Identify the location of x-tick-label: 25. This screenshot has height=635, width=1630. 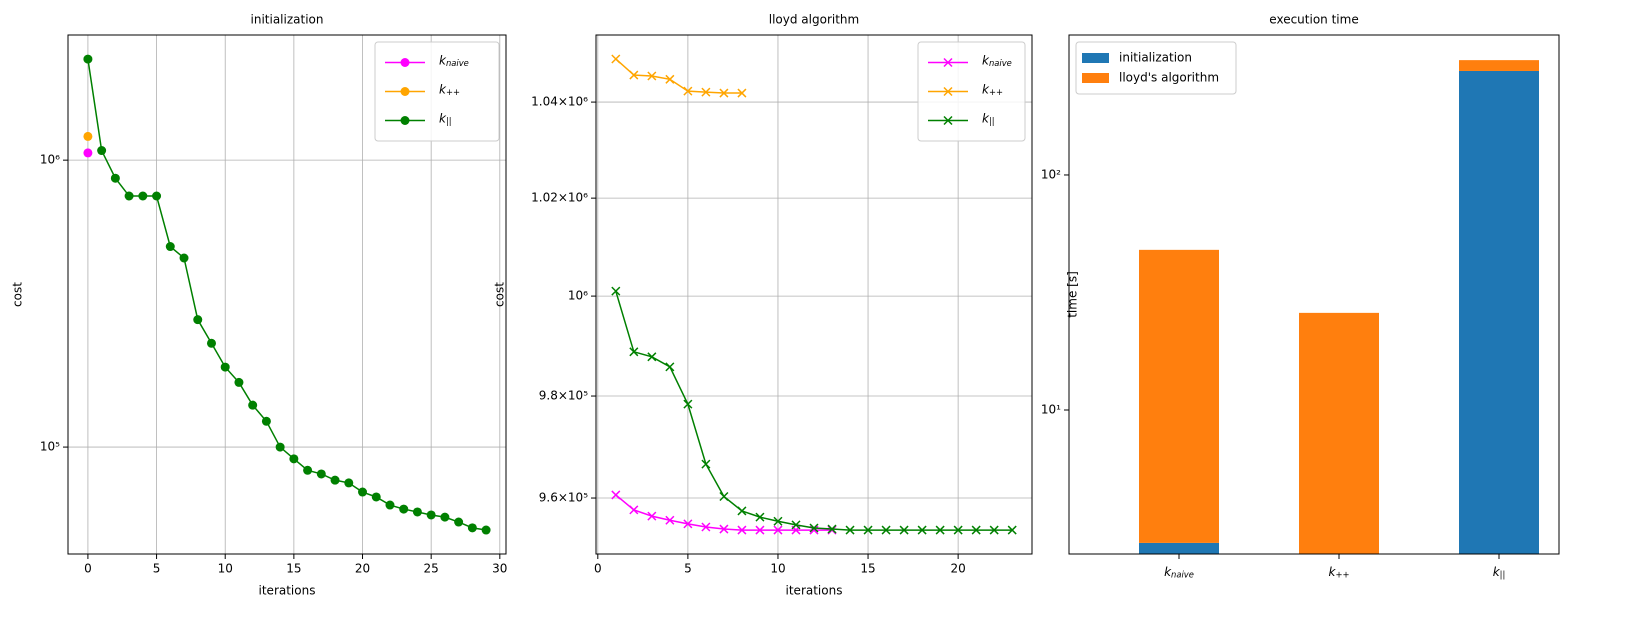
(431, 569).